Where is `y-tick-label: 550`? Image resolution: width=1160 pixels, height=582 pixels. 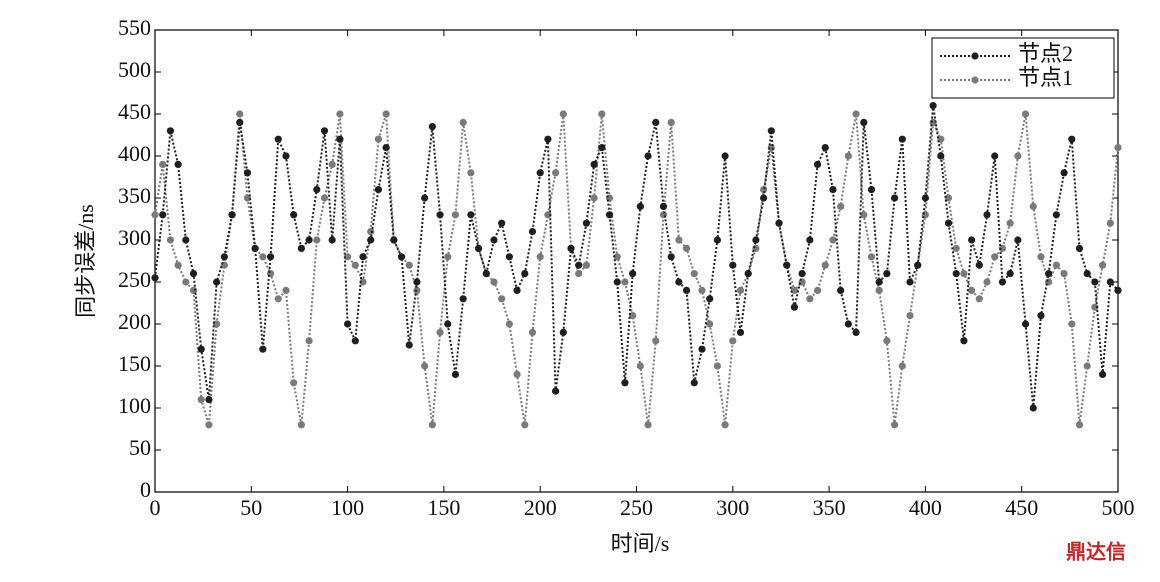 y-tick-label: 550 is located at coordinates (134, 27).